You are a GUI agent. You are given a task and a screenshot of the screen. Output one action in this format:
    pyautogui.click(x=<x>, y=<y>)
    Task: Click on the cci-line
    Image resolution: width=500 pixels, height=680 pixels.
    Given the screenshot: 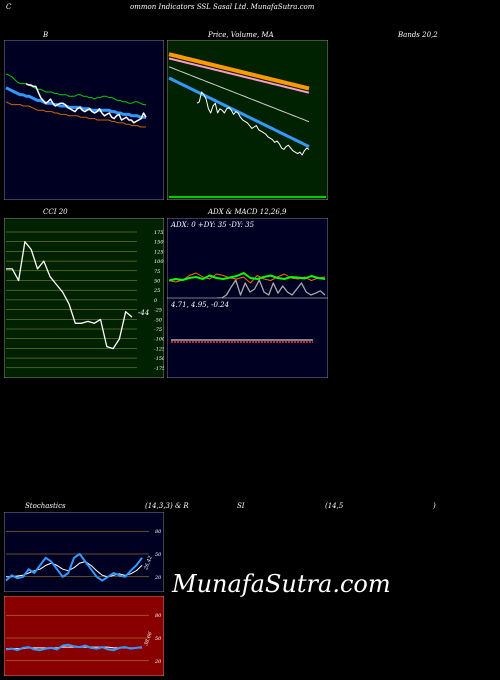 What is the action you would take?
    pyautogui.click(x=69, y=295)
    